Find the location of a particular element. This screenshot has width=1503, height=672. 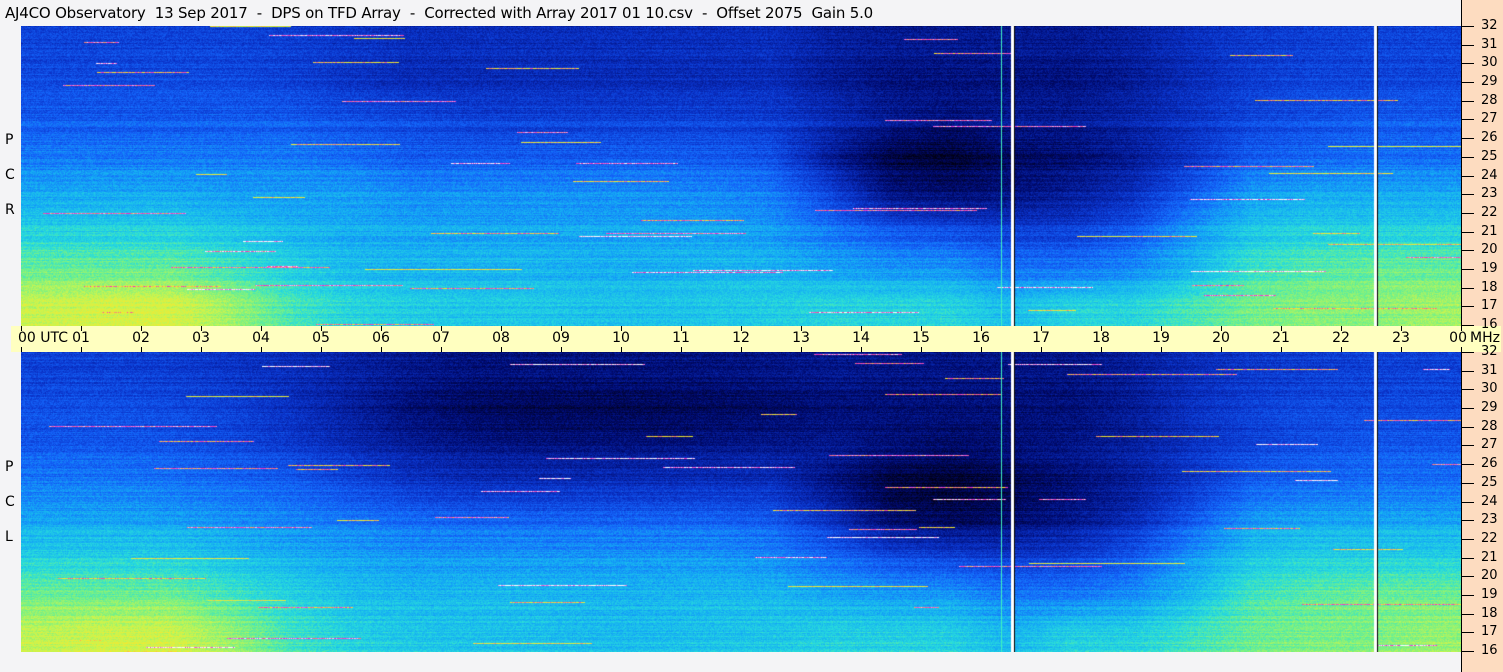

time-tick-label: 19 is located at coordinates (1161, 338).